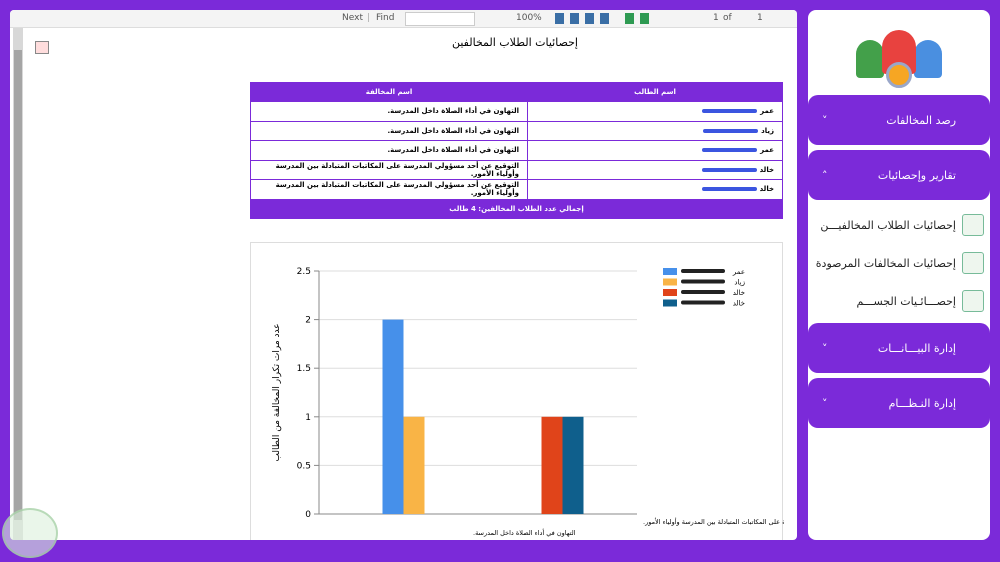 The width and height of the screenshot is (1000, 562). I want to click on scrollbar, so click(18, 284).